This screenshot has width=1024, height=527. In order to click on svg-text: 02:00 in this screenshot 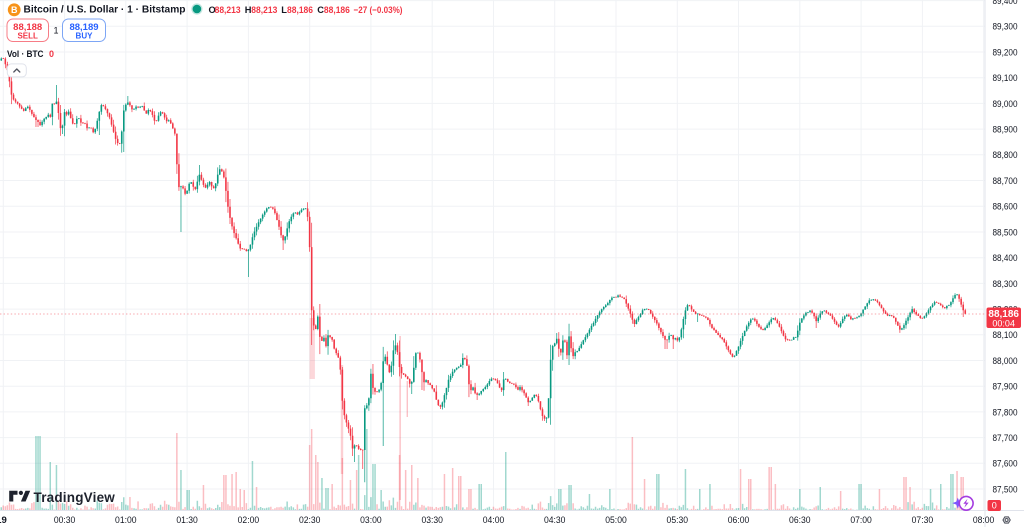, I will do `click(249, 520)`.